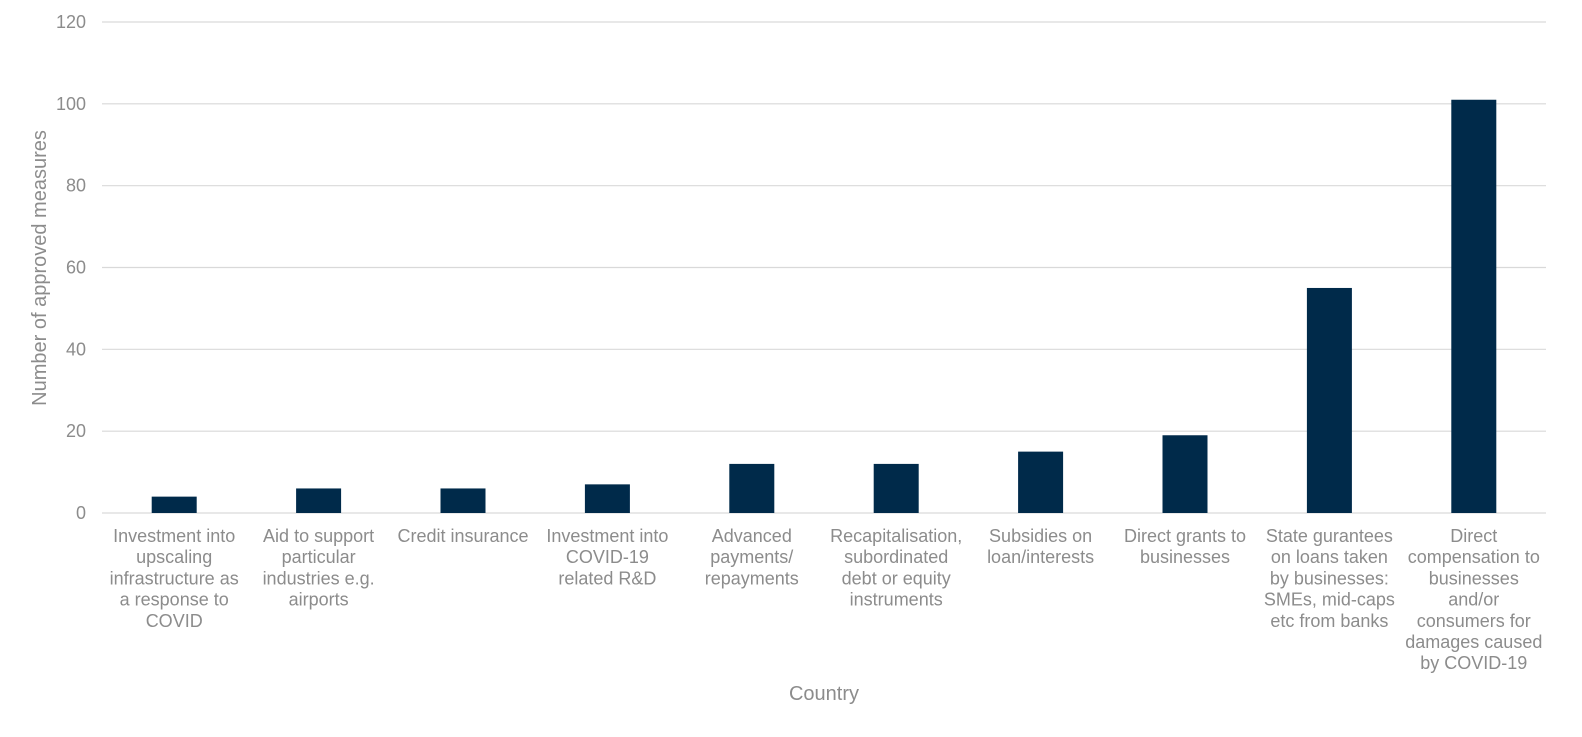 This screenshot has height=737, width=1582. Describe the element at coordinates (71, 22) in the screenshot. I see `y-tick-label: 120` at that location.